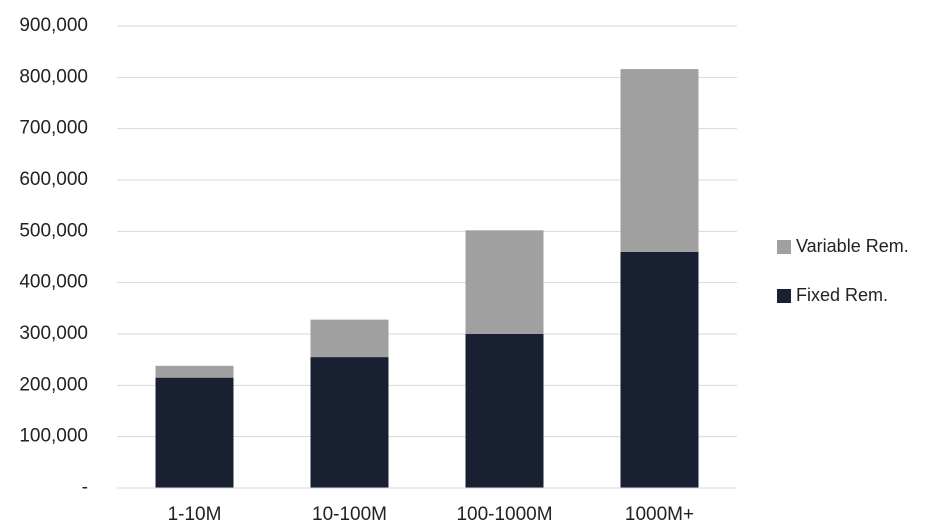  What do you see at coordinates (194, 432) in the screenshot?
I see `bar-fixed-rem-1-10m` at bounding box center [194, 432].